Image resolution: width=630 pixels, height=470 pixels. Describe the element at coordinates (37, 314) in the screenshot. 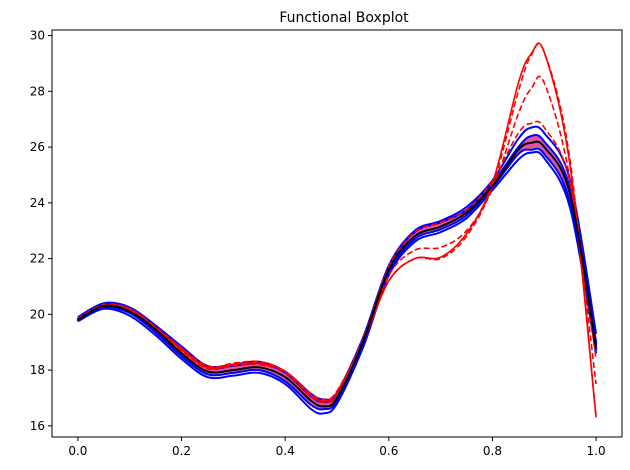

I see `y-tick-label: 20` at that location.